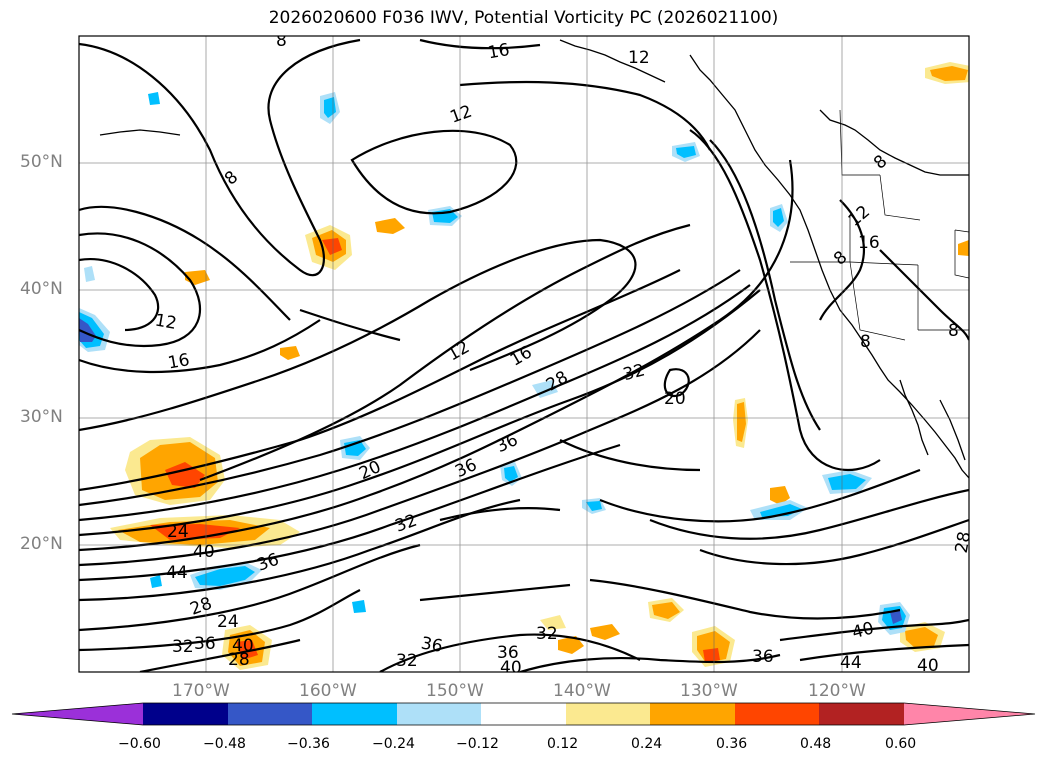  What do you see at coordinates (41, 162) in the screenshot?
I see `lat-label: 50°N` at bounding box center [41, 162].